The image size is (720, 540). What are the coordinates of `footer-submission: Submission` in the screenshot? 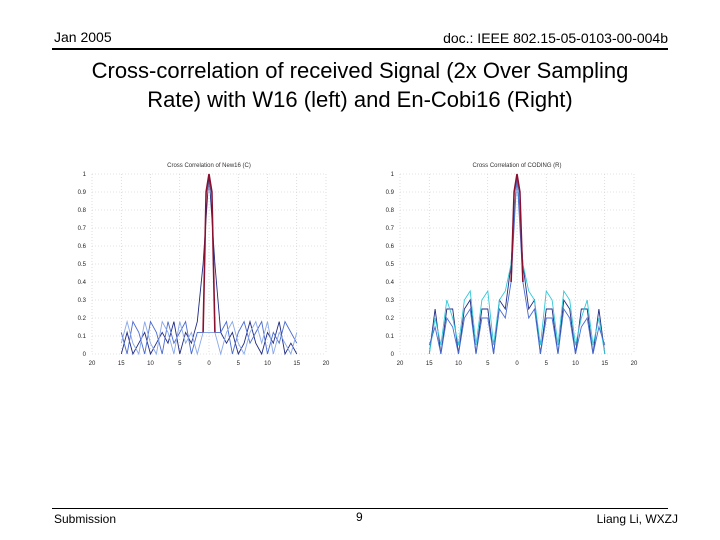 It's located at (85, 519).